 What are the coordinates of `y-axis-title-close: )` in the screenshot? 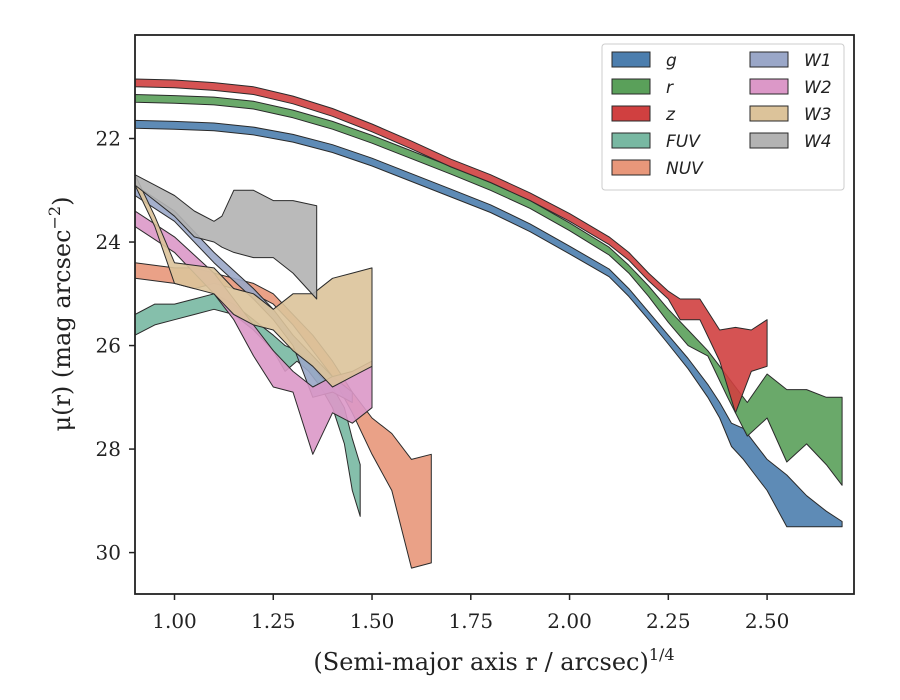 It's located at (62, 201).